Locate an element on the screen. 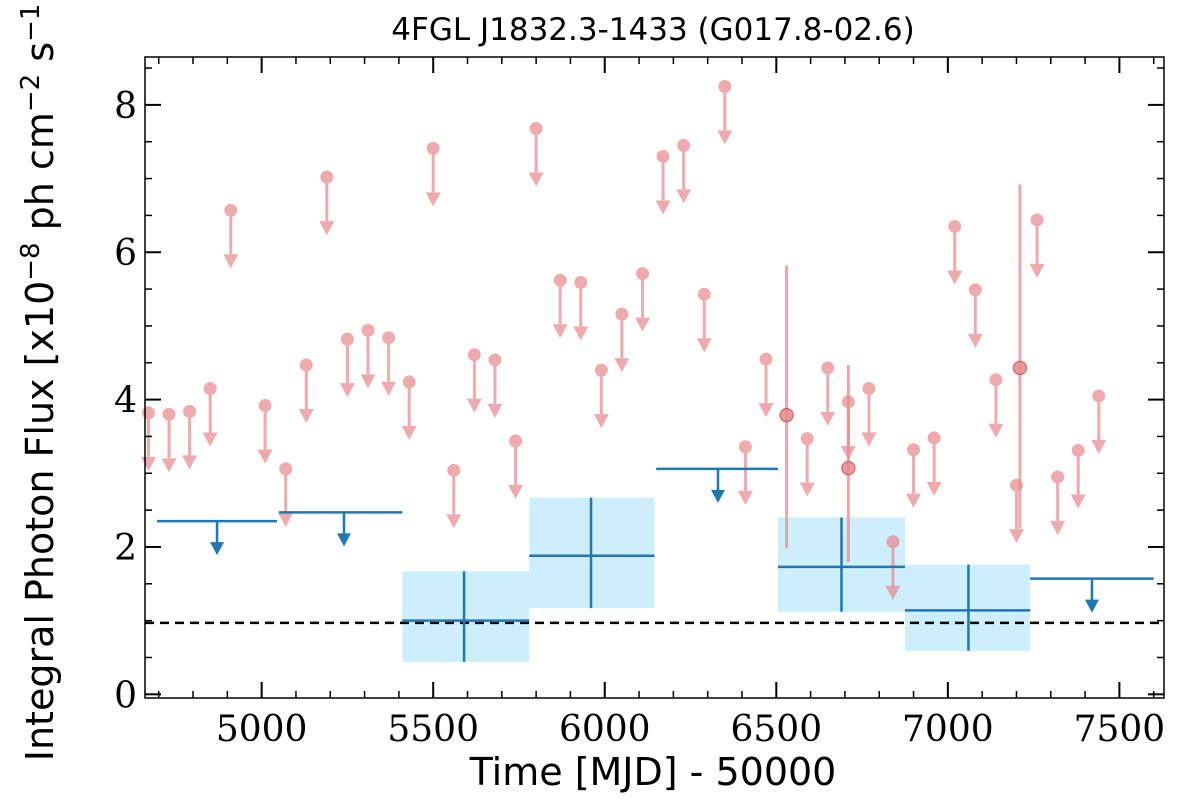 The image size is (1200, 800). coarse-error-band is located at coordinates (466, 616).